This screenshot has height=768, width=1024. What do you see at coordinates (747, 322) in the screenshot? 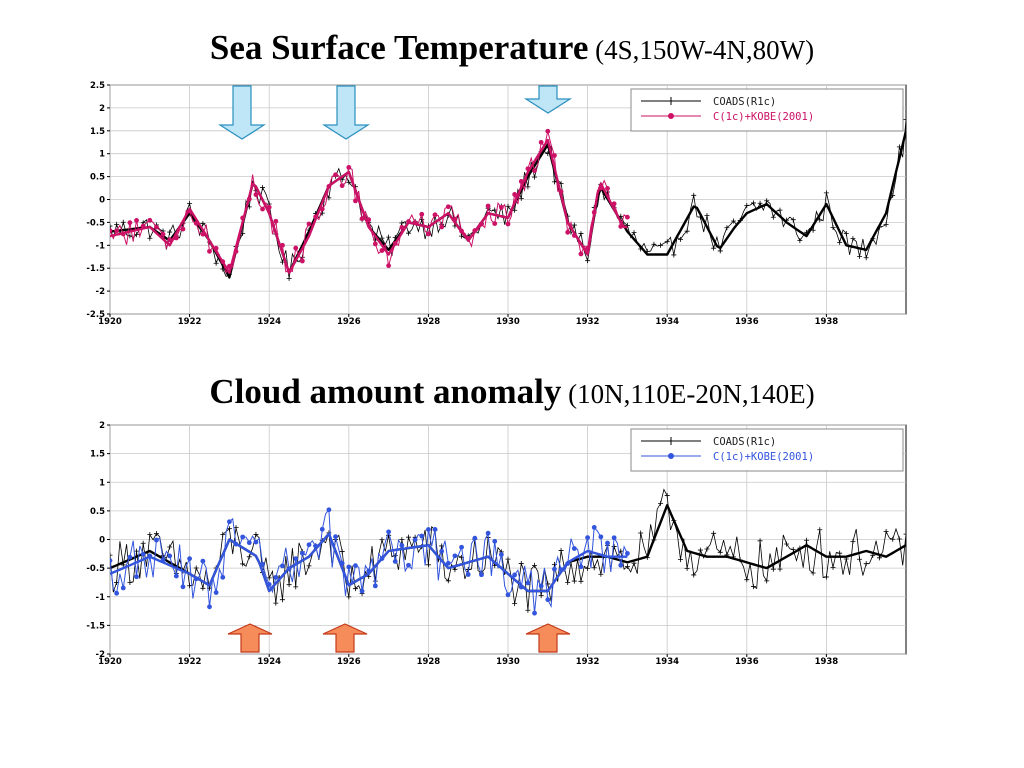
I see `x-tick-label: 1936` at bounding box center [747, 322].